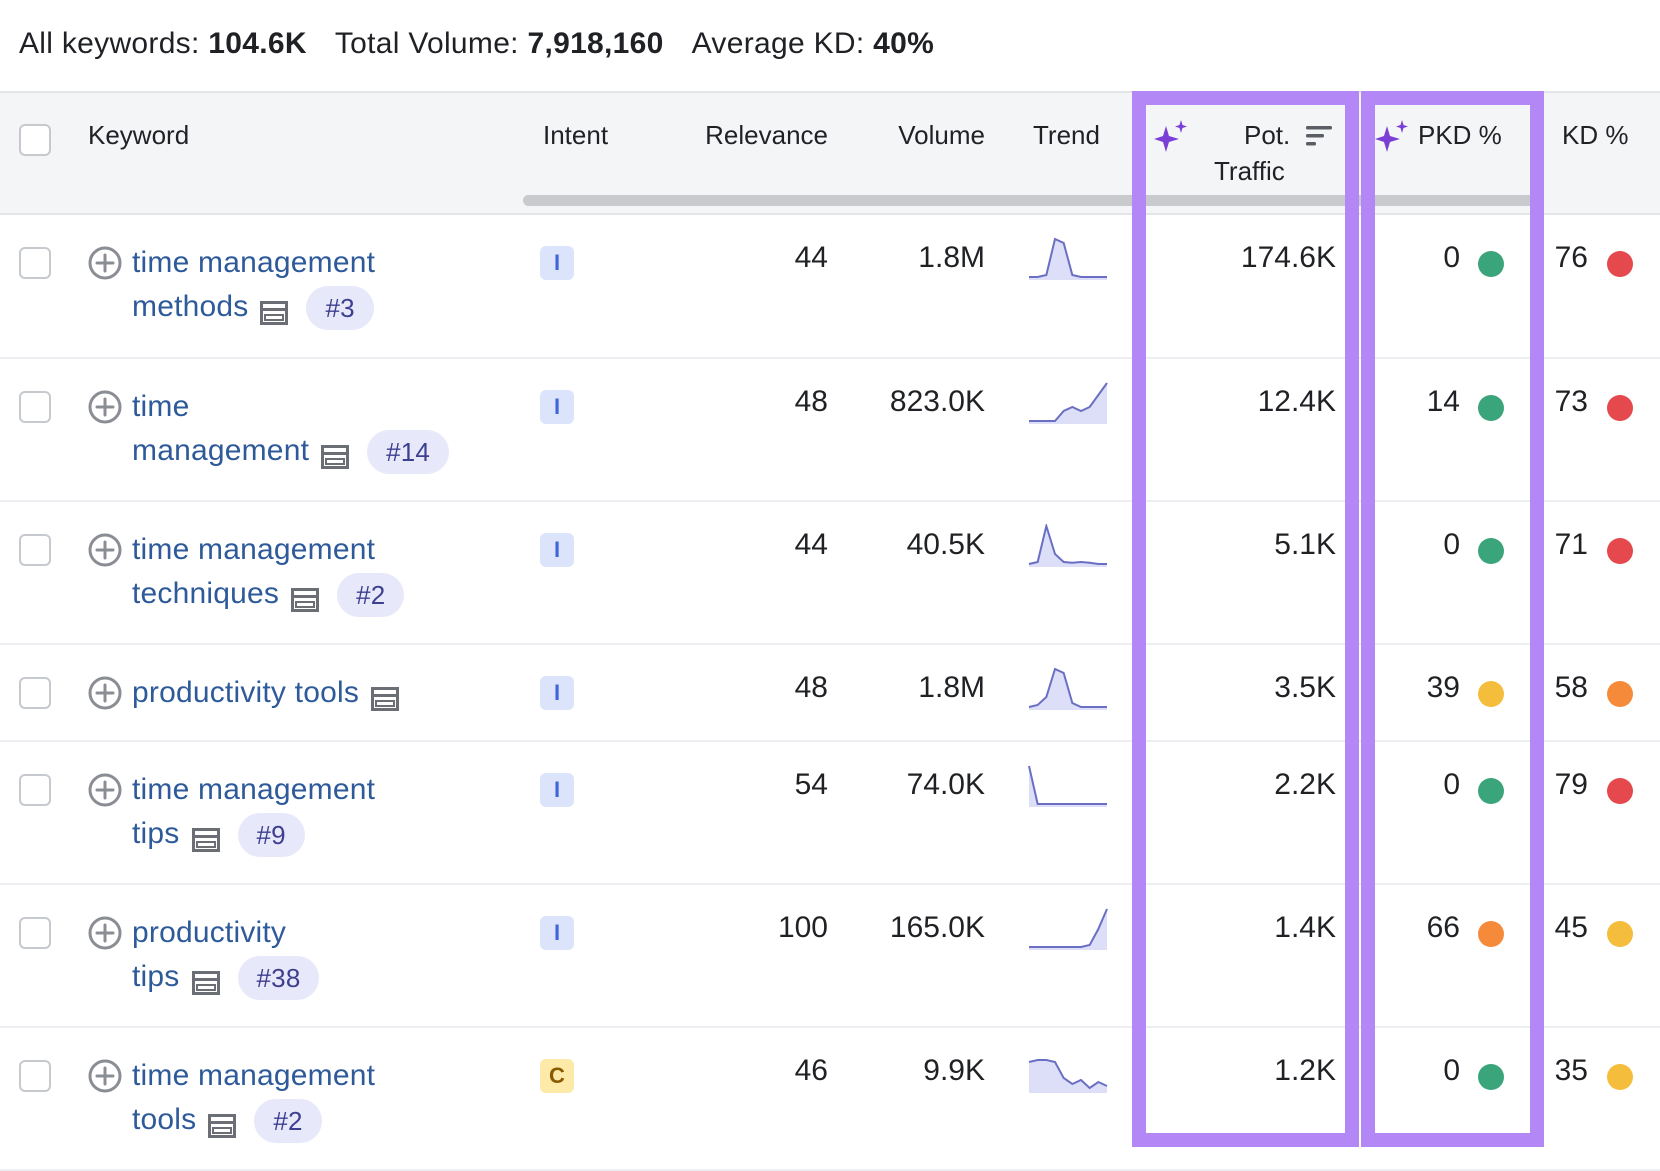  What do you see at coordinates (937, 927) in the screenshot?
I see `volume-value: 165.0K` at bounding box center [937, 927].